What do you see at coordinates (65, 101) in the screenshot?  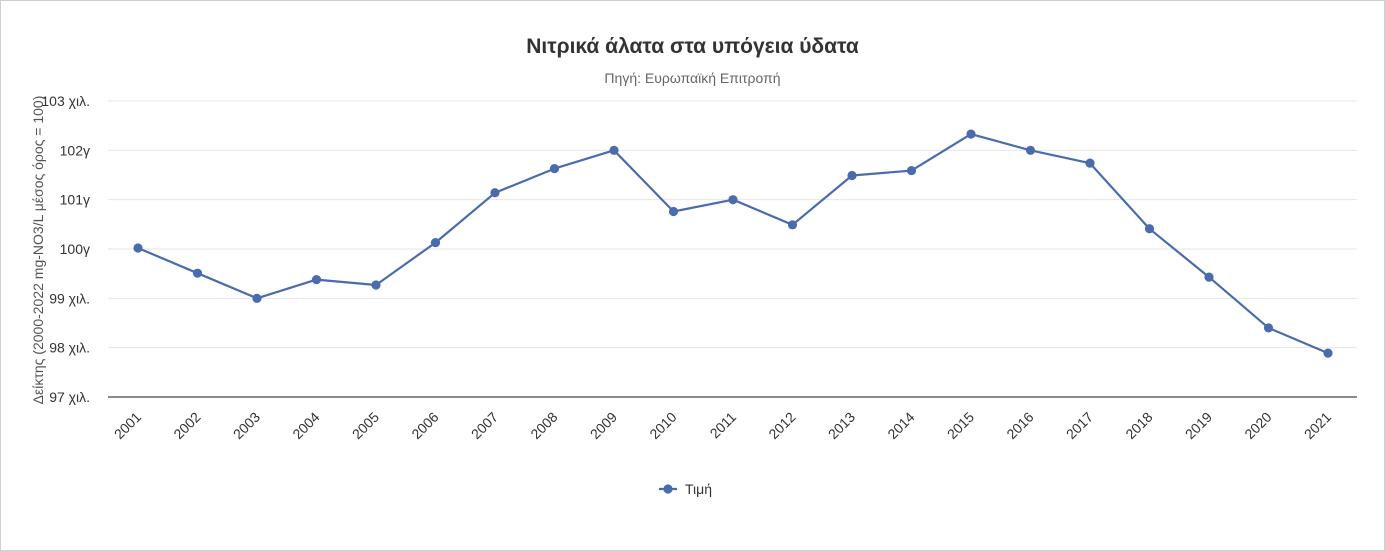 I see `y-tick-label: 103 χιλ.` at bounding box center [65, 101].